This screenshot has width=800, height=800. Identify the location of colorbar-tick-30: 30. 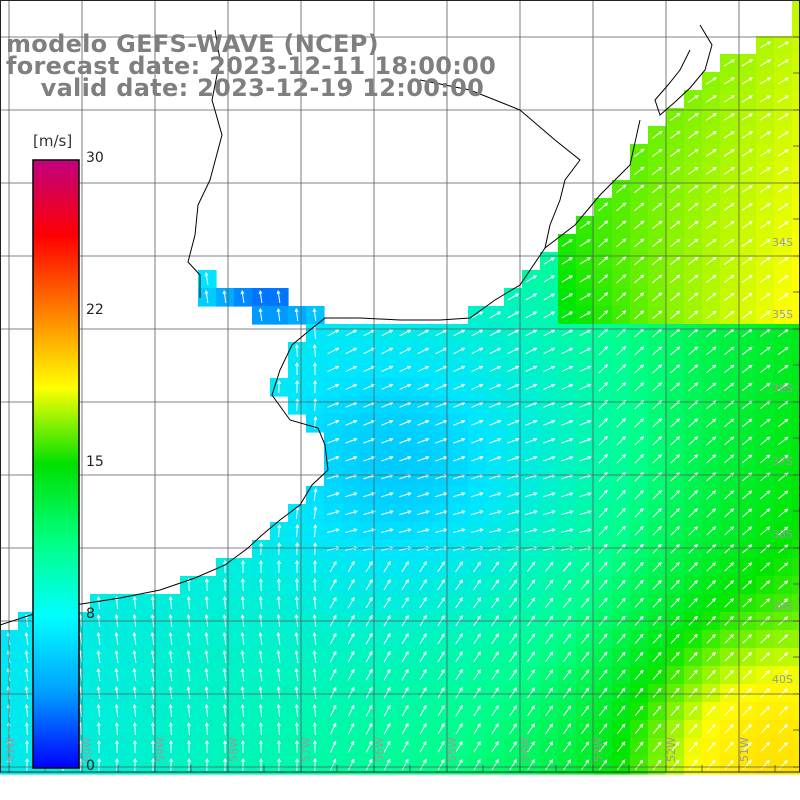
(95, 158).